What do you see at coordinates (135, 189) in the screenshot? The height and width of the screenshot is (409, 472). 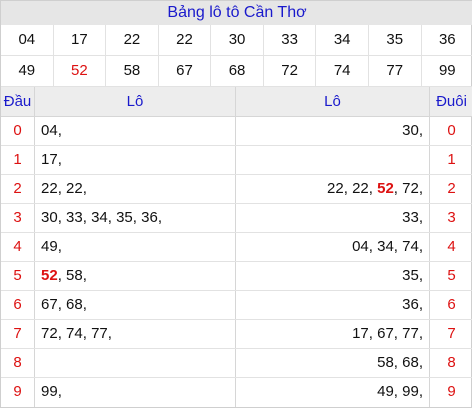 I see `lo-left-cell: 22, 22,` at bounding box center [135, 189].